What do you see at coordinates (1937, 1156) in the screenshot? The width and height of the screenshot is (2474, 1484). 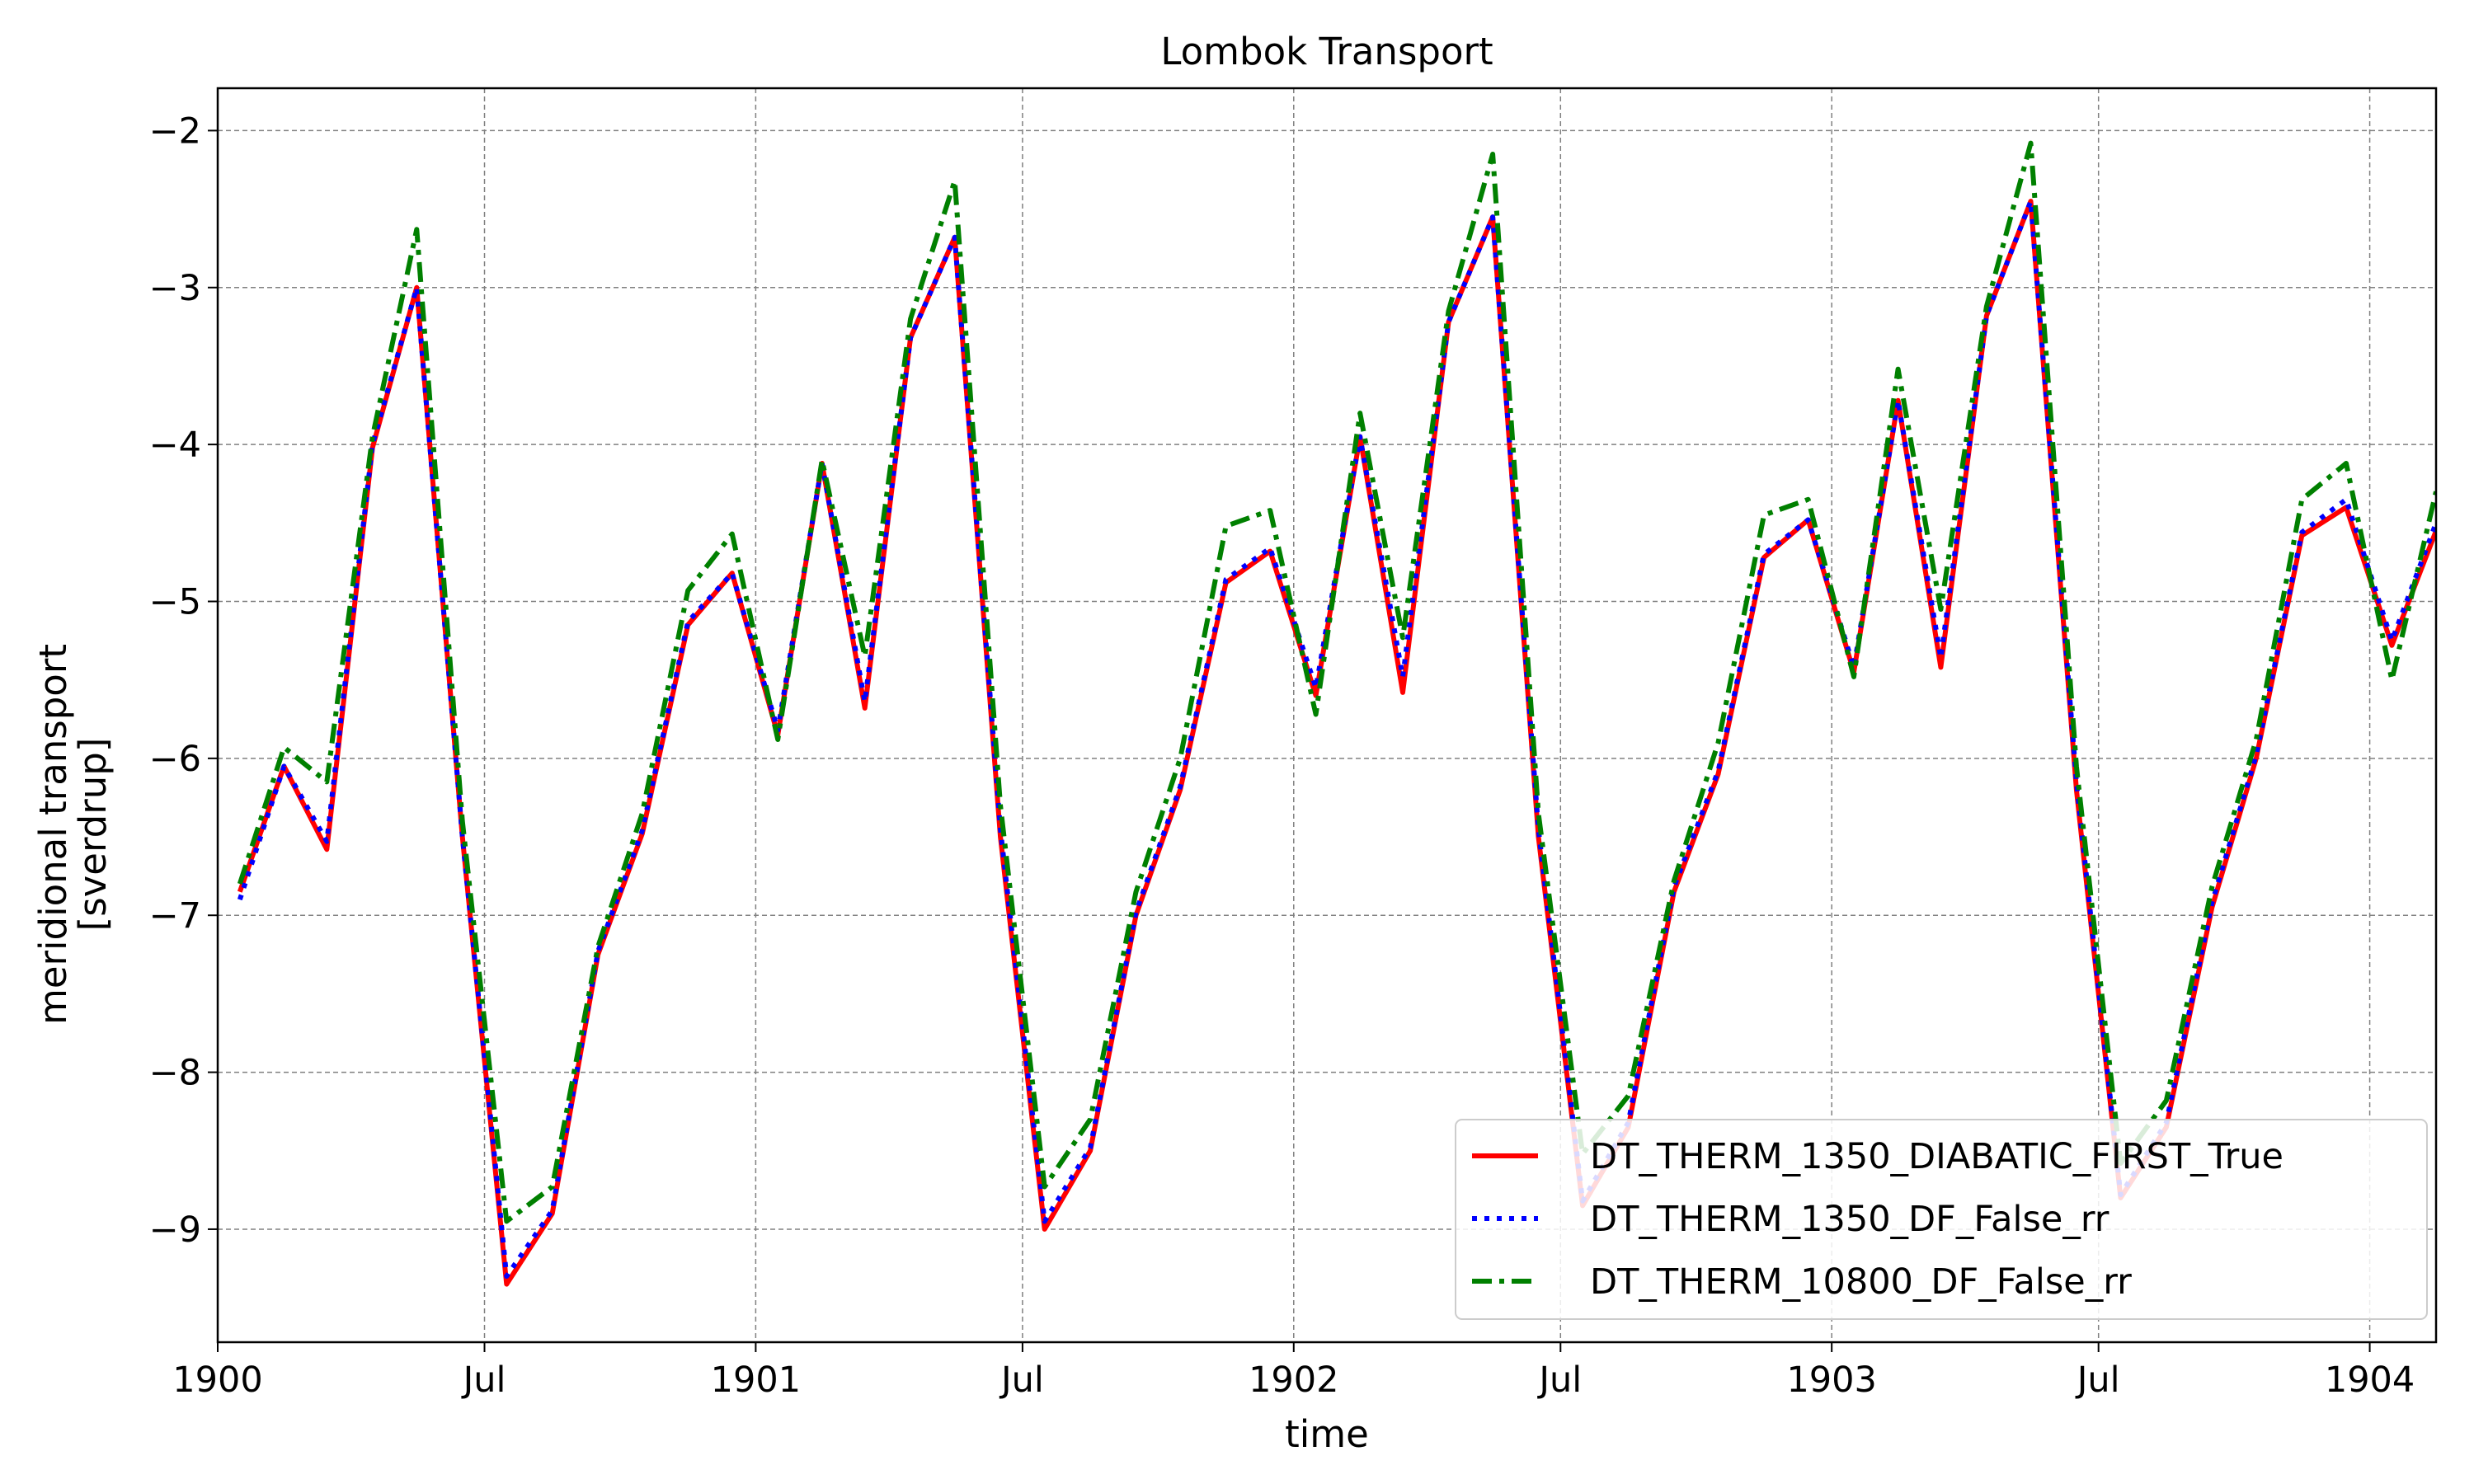 I see `legend-label-1: DT_THERM_1350_DIABATIC_FIRST_True` at bounding box center [1937, 1156].